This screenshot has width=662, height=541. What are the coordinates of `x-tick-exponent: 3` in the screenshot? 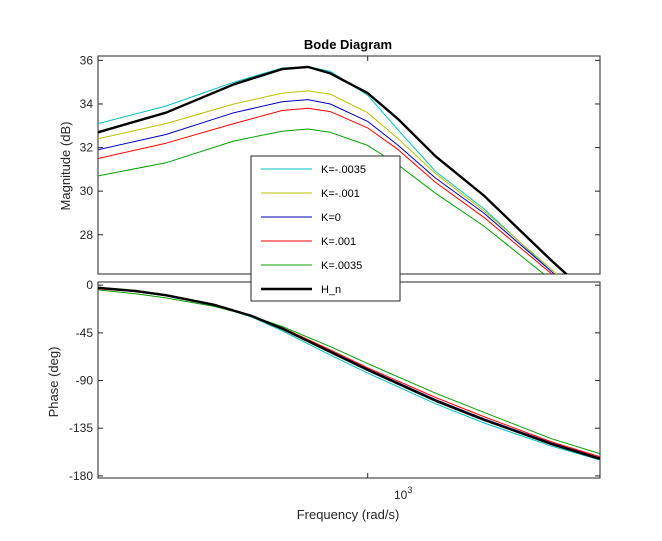 It's located at (409, 490).